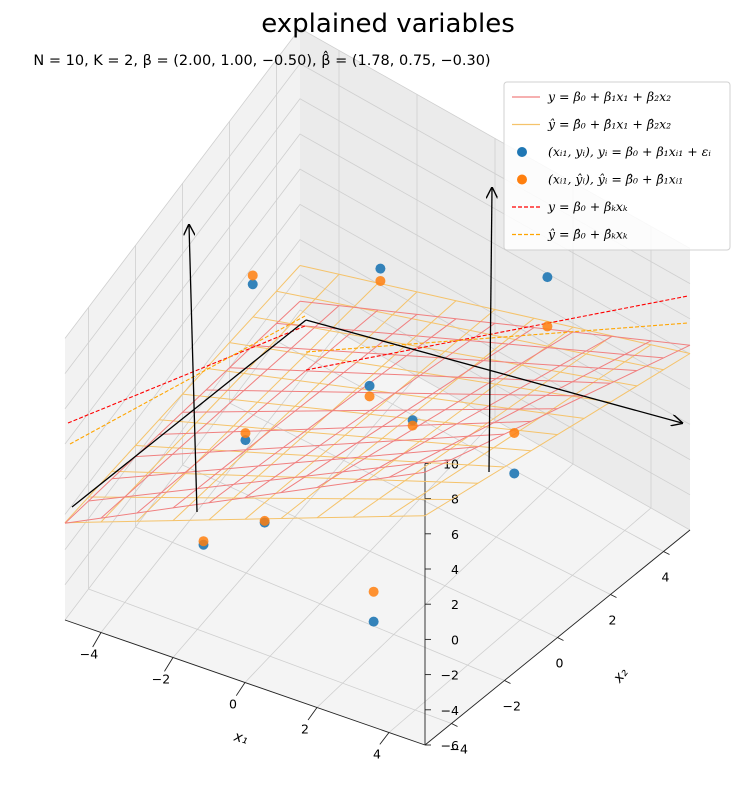 The width and height of the screenshot is (748, 811). I want to click on z-tick-label: 6, so click(455, 534).